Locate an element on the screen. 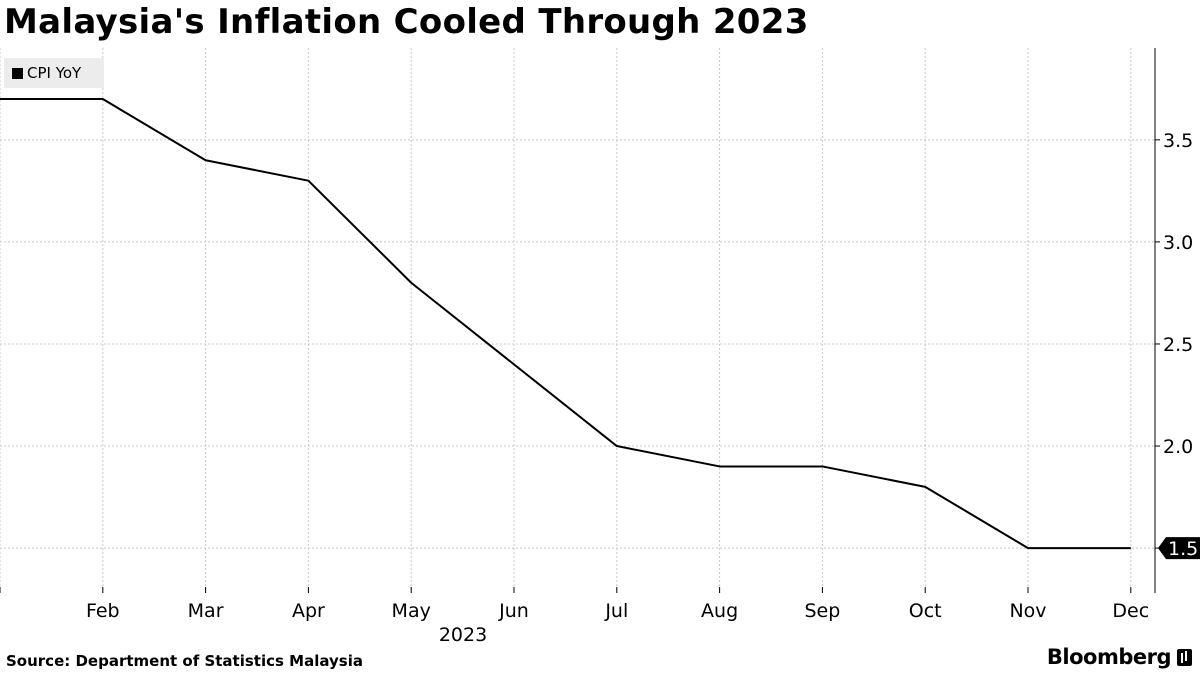 This screenshot has height=675, width=1200. brand-logo: Bloomberg is located at coordinates (1119, 657).